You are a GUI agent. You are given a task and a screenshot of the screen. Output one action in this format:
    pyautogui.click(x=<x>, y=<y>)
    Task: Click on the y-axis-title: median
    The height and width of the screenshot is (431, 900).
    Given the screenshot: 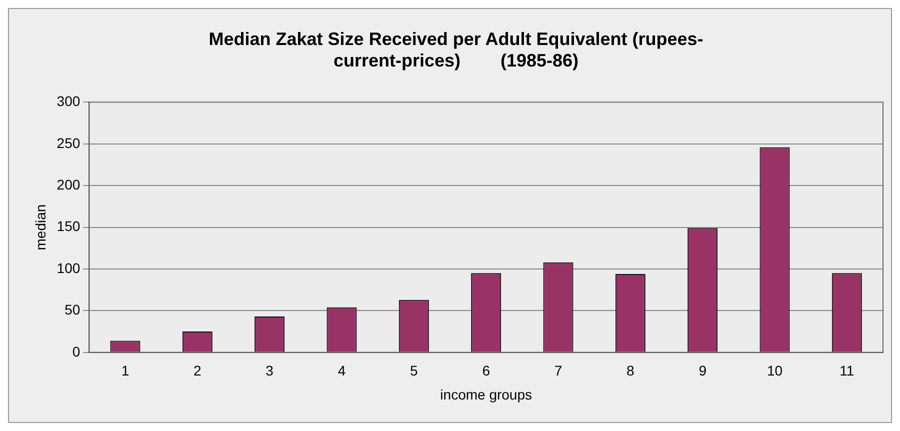 What is the action you would take?
    pyautogui.click(x=40, y=227)
    